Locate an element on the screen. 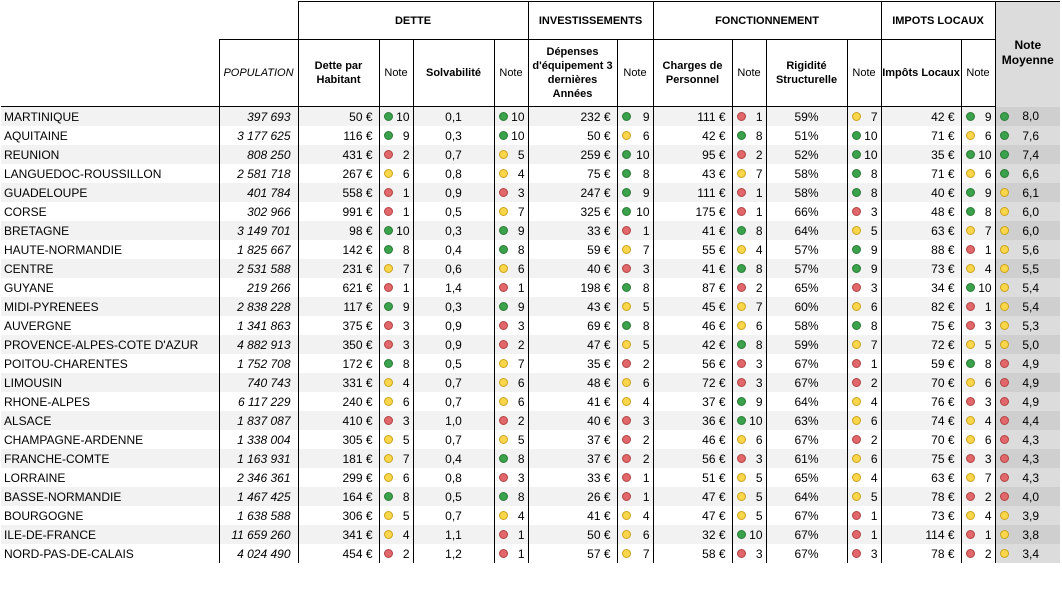  region-header is located at coordinates (110, 73).